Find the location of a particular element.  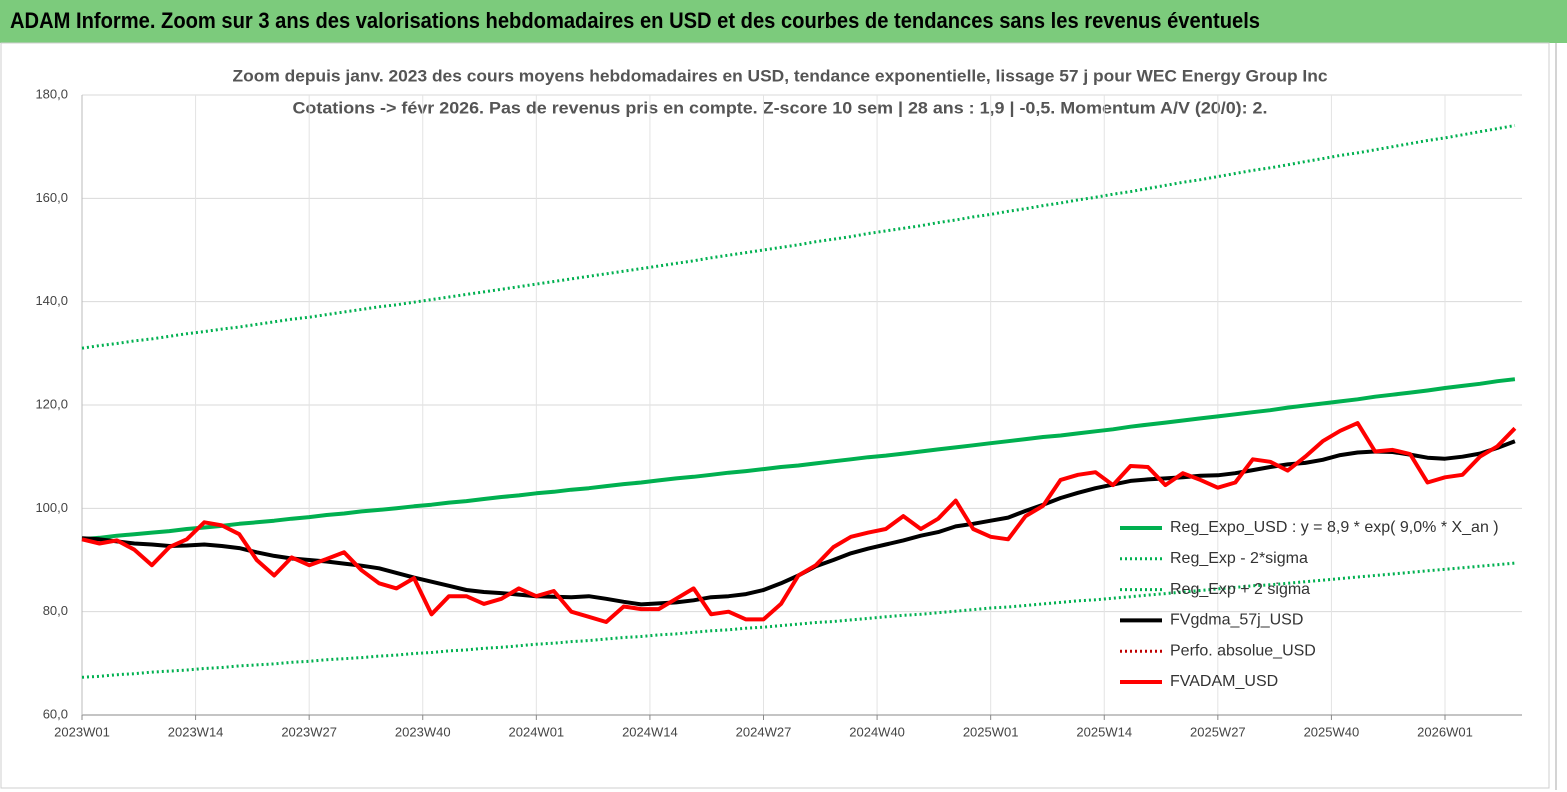

legend-label: FVgdma_57j_USD is located at coordinates (1236, 620).